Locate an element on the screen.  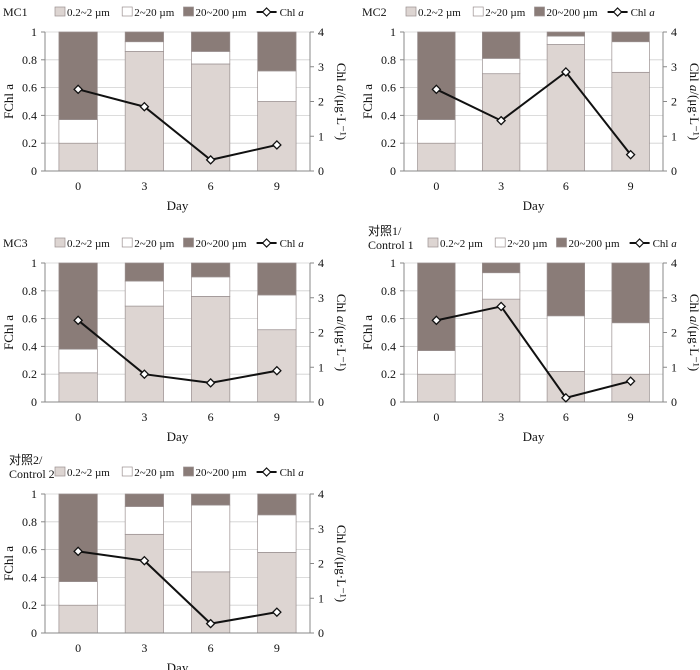
panel-label: 对照2/ is located at coordinates (26, 460).